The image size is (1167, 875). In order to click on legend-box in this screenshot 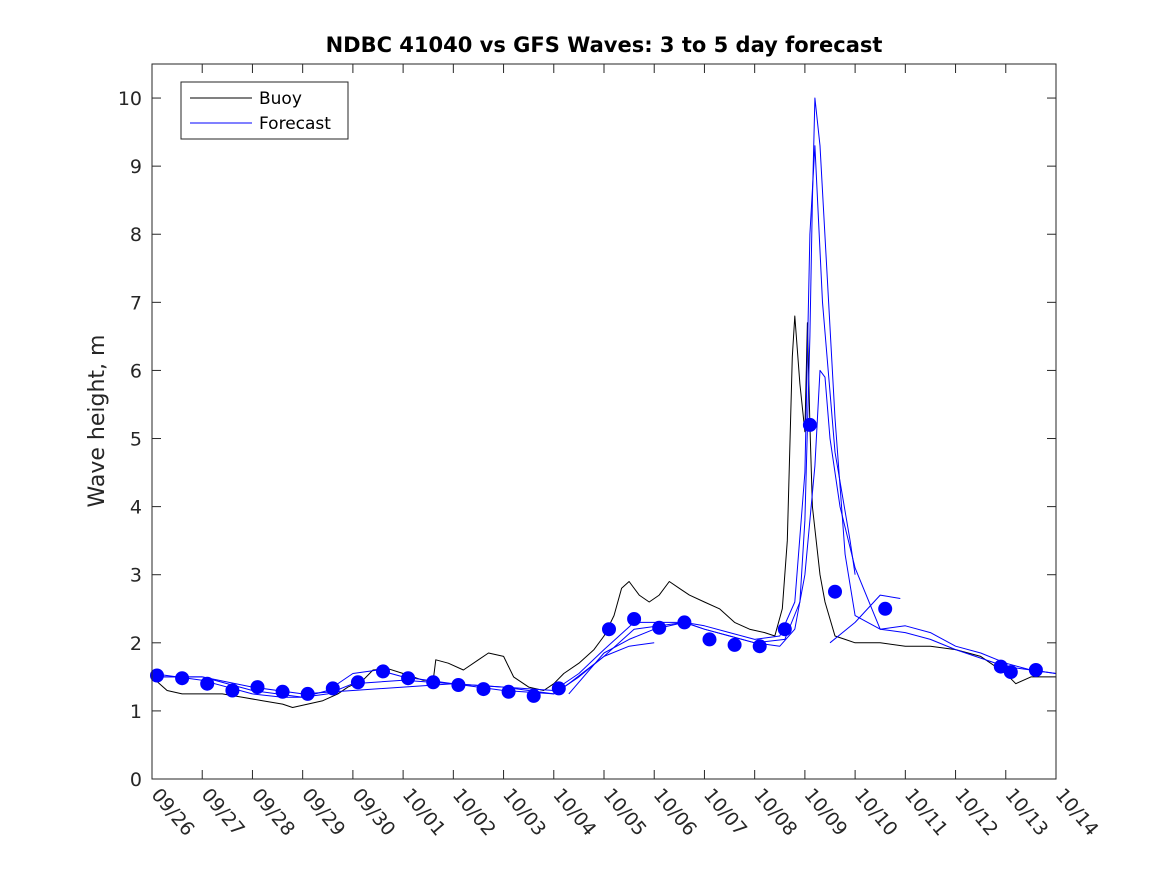, I will do `click(264, 110)`.